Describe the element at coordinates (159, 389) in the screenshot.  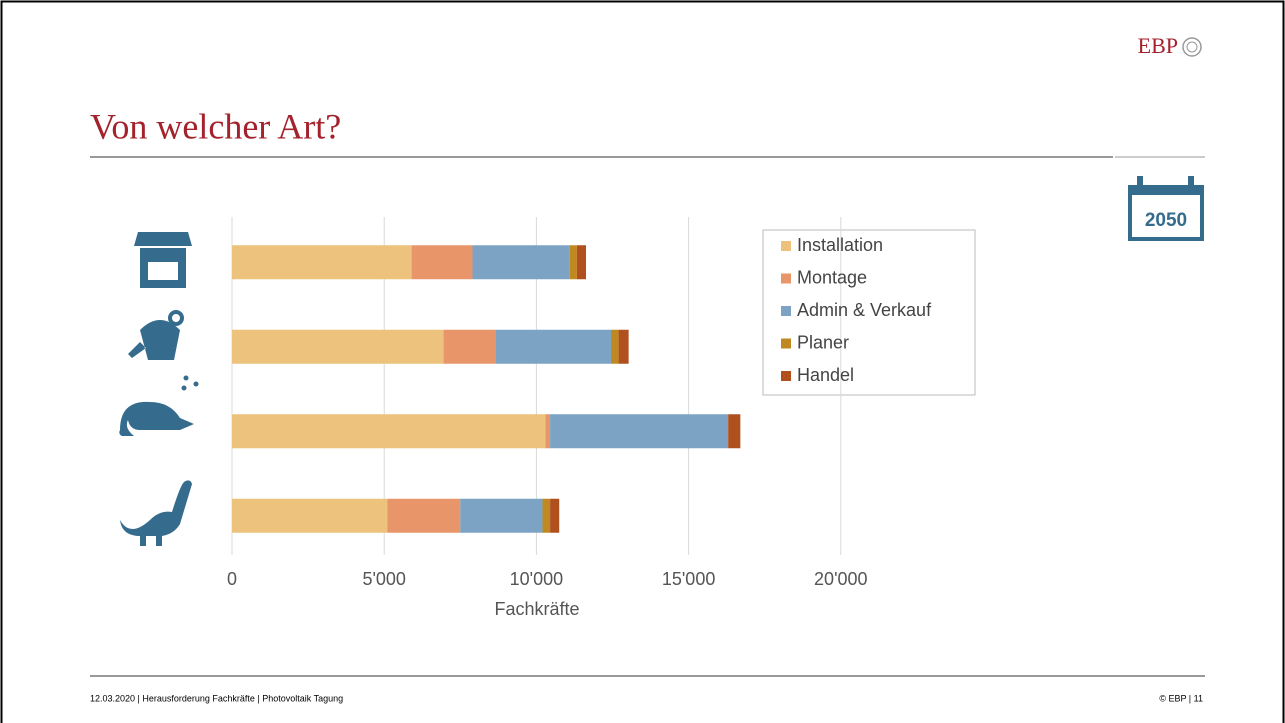
I see `category-icons` at that location.